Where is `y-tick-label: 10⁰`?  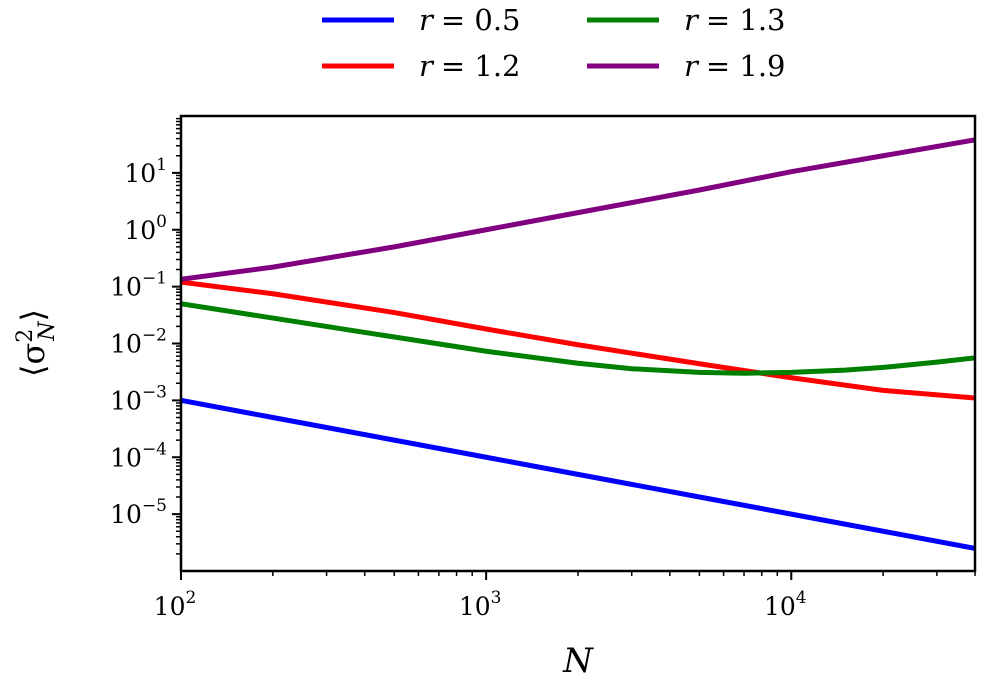 y-tick-label: 10⁰ is located at coordinates (145, 228).